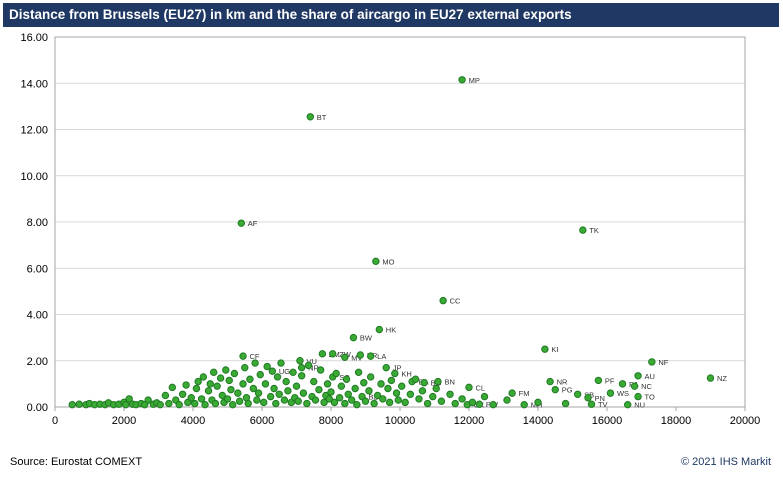 The image size is (783, 488). What do you see at coordinates (356, 357) in the screenshot?
I see `point-label: MV` at bounding box center [356, 357].